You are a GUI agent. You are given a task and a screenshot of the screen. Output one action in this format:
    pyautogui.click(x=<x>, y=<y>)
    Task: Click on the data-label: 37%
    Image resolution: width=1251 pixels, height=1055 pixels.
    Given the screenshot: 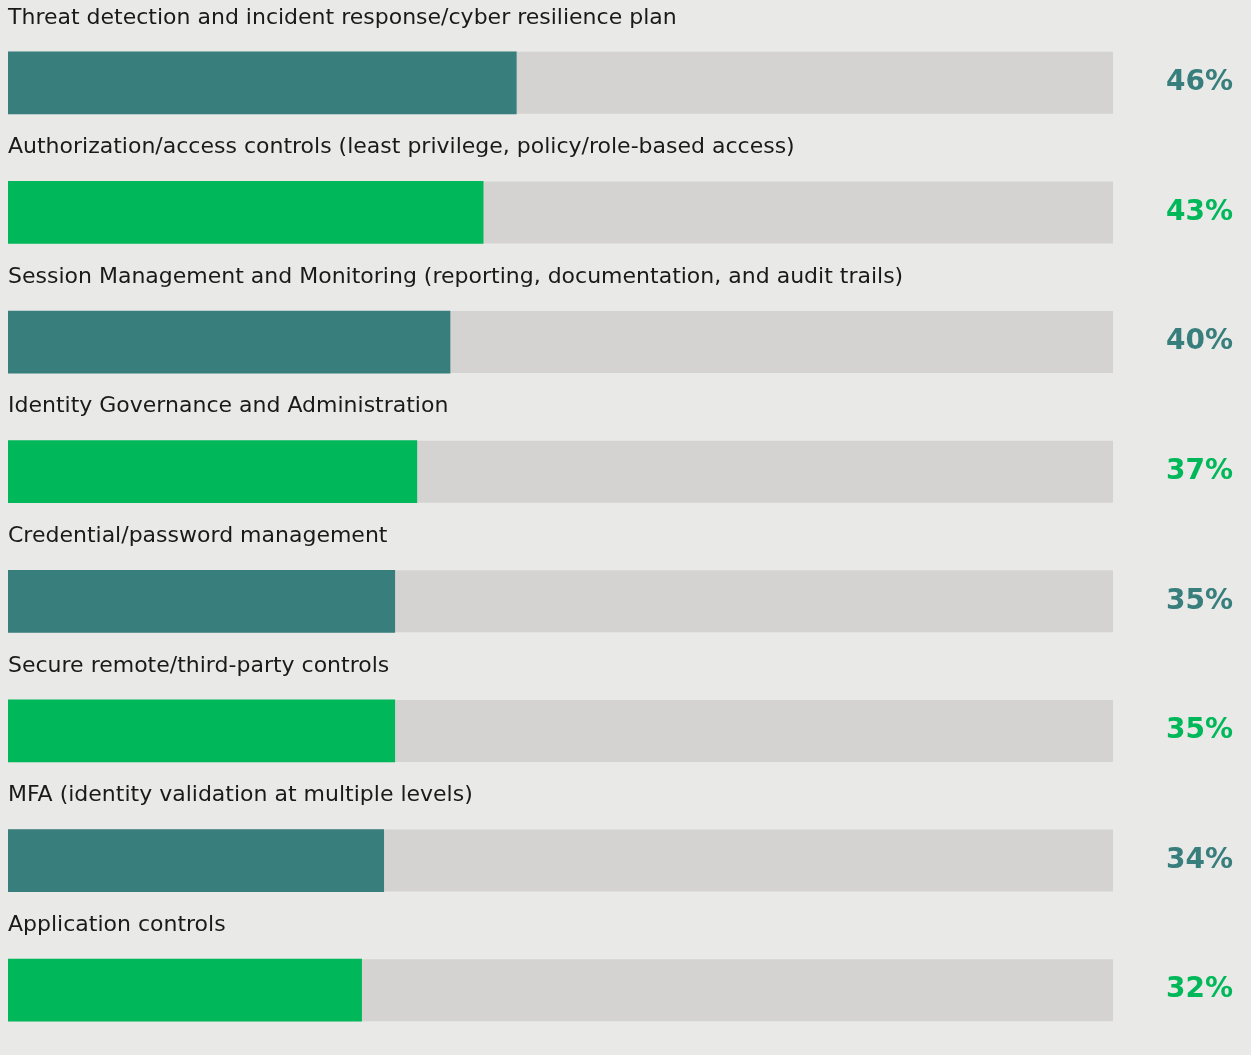 What is the action you would take?
    pyautogui.click(x=1199, y=469)
    